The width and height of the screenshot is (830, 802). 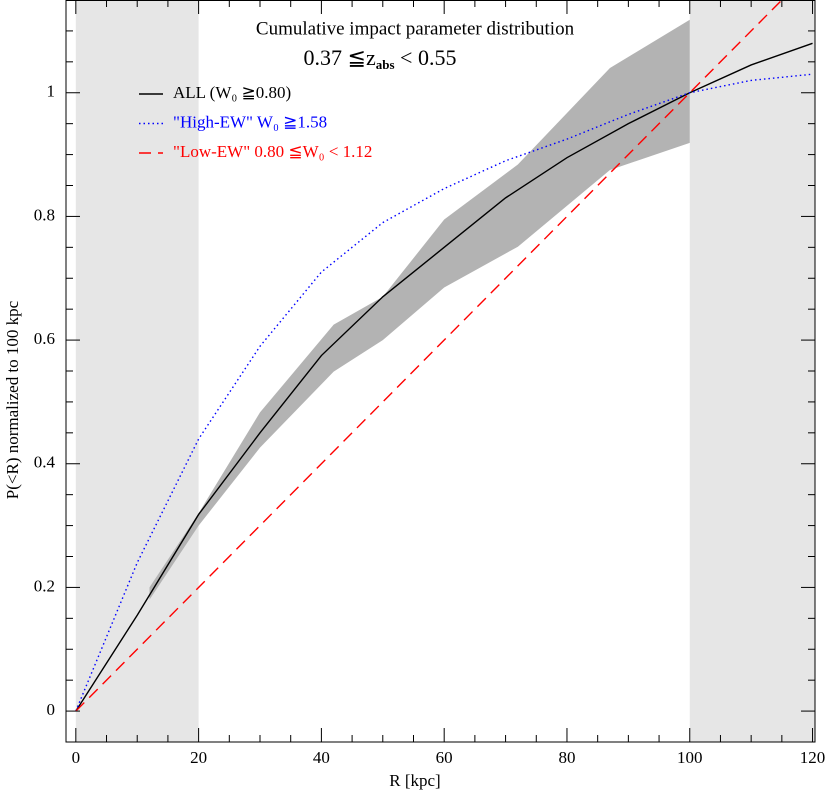 I want to click on x-tick-label: 80, so click(x=566, y=757).